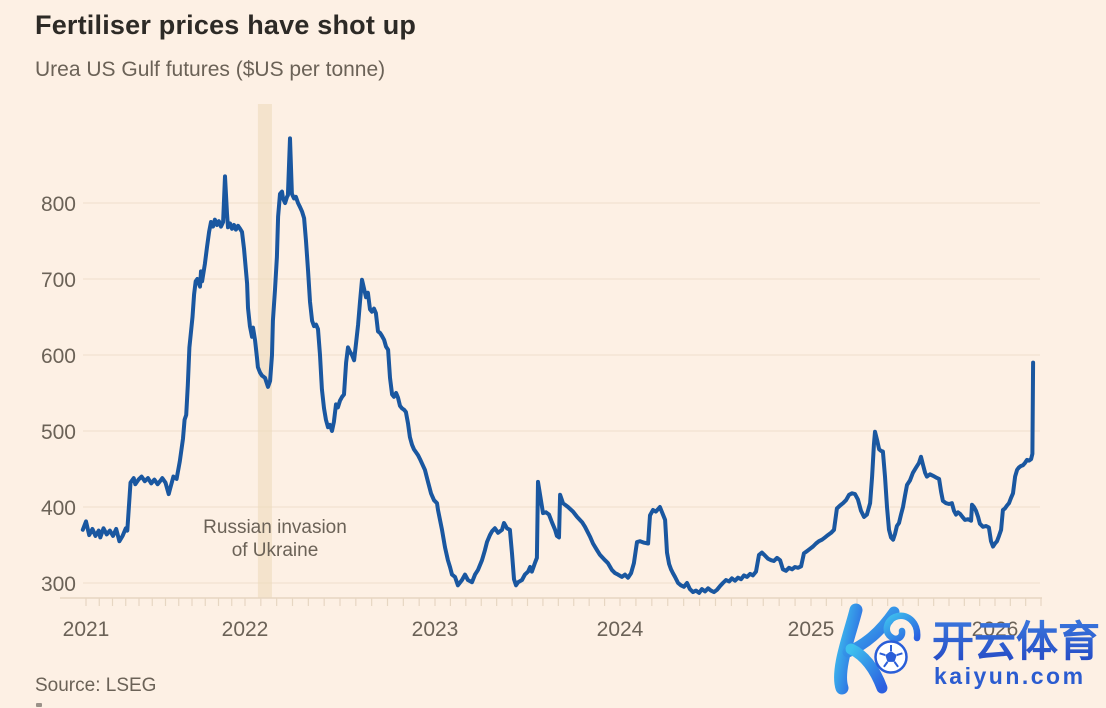 This screenshot has width=1106, height=708. What do you see at coordinates (1010, 676) in the screenshot?
I see `watermark-url-text: kaiyun.com` at bounding box center [1010, 676].